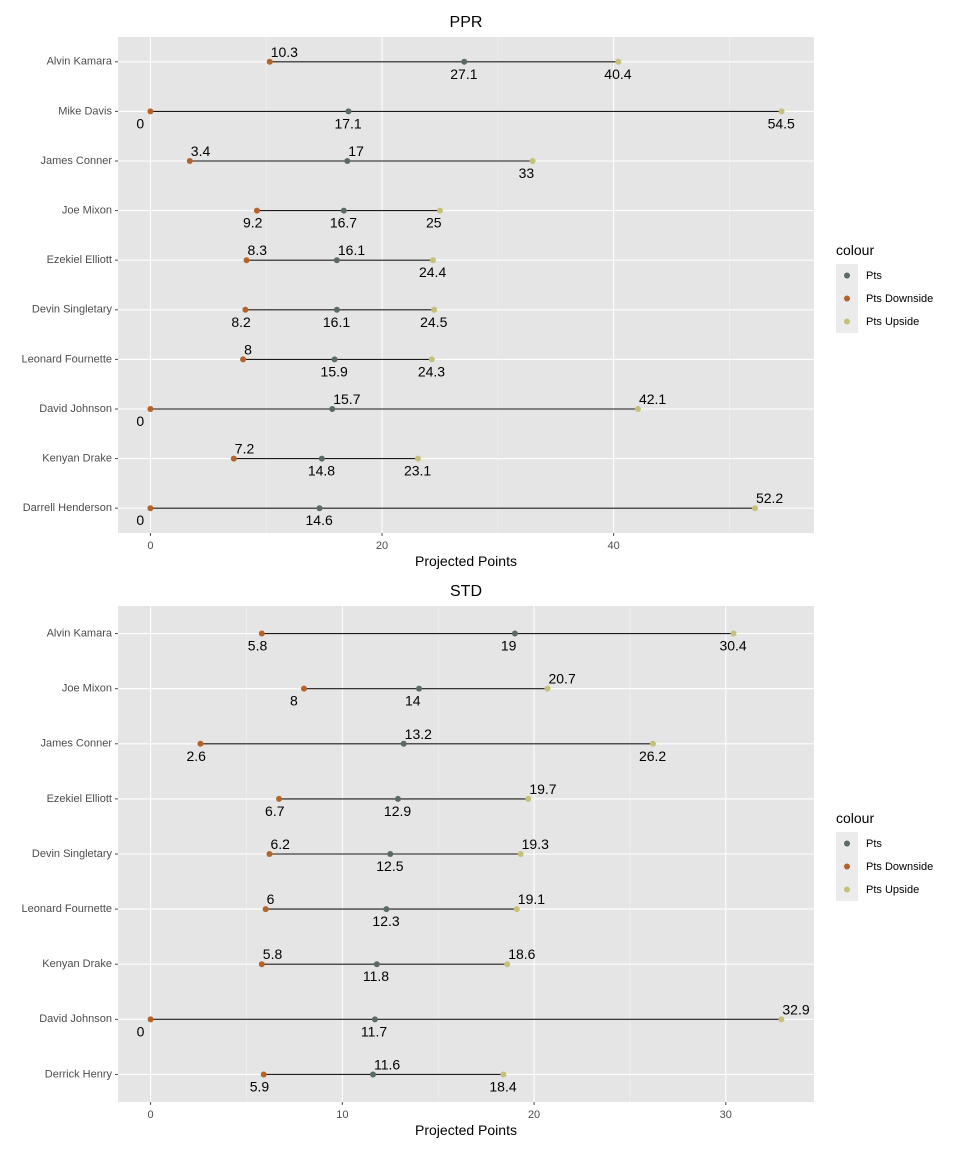  What do you see at coordinates (150, 508) in the screenshot?
I see `point-pts-downside-darrell-henderson` at bounding box center [150, 508].